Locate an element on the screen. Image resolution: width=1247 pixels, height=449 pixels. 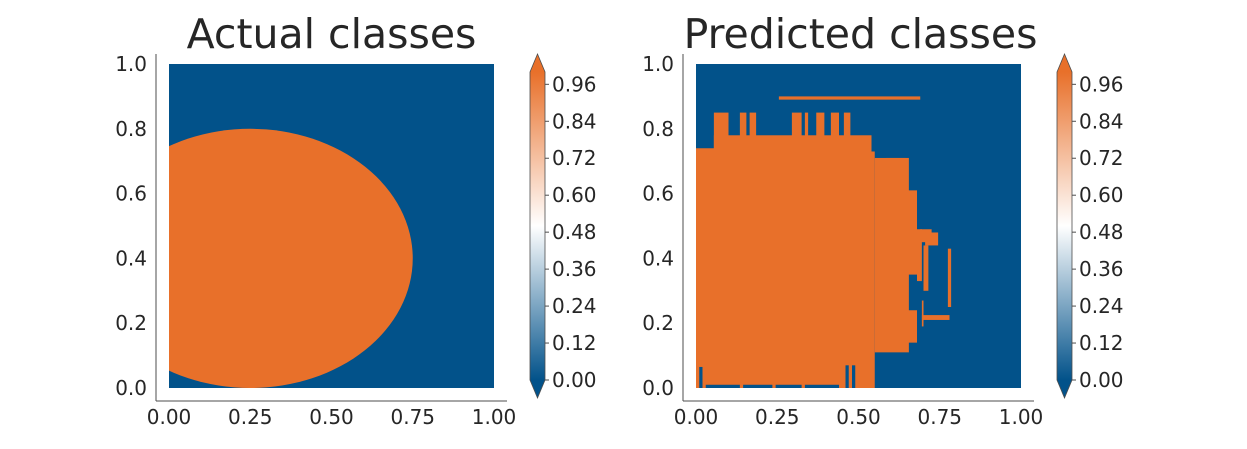
chart-title: Actual classes is located at coordinates (332, 34).